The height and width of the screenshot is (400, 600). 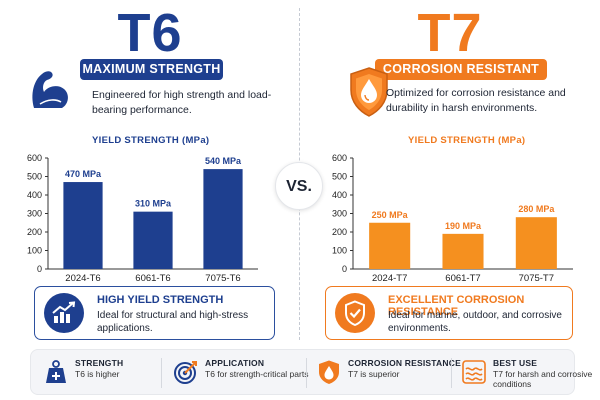 What do you see at coordinates (56, 372) in the screenshot?
I see `weight-icon` at bounding box center [56, 372].